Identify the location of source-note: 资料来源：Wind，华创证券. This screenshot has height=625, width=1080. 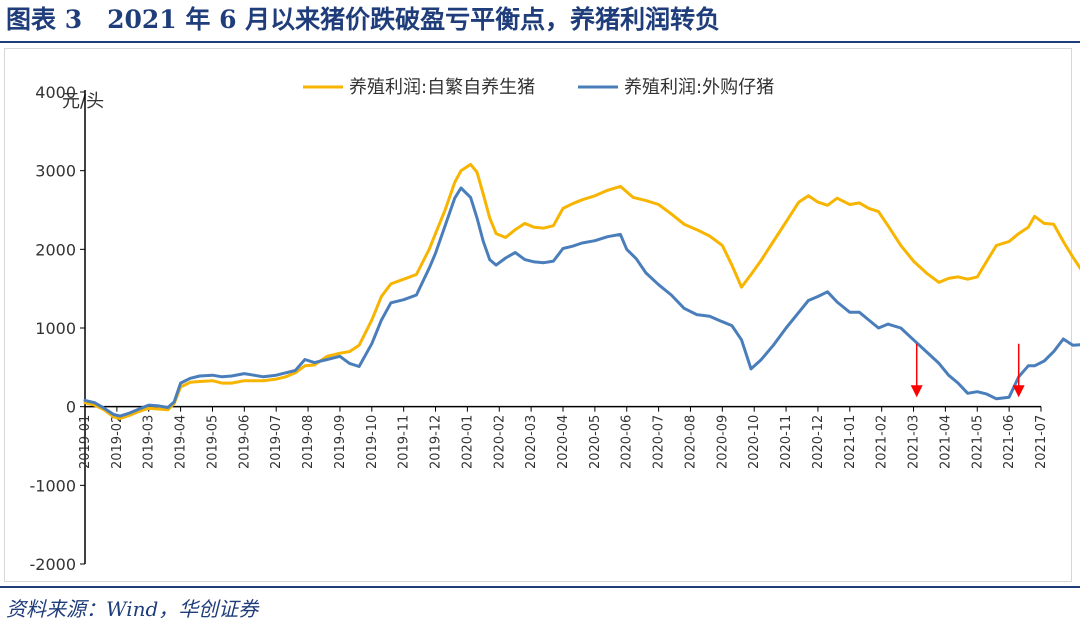
(132, 609).